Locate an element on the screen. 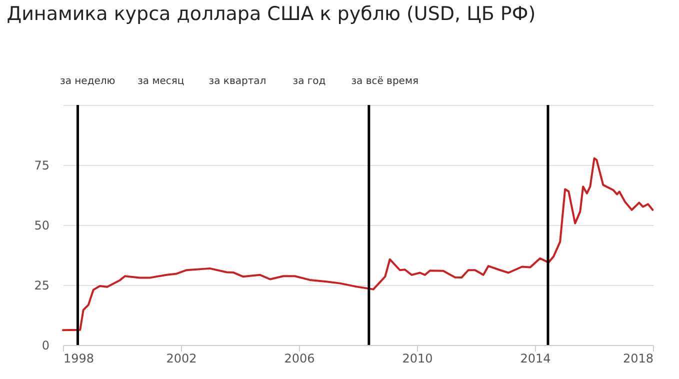  text: за неделю is located at coordinates (88, 81).